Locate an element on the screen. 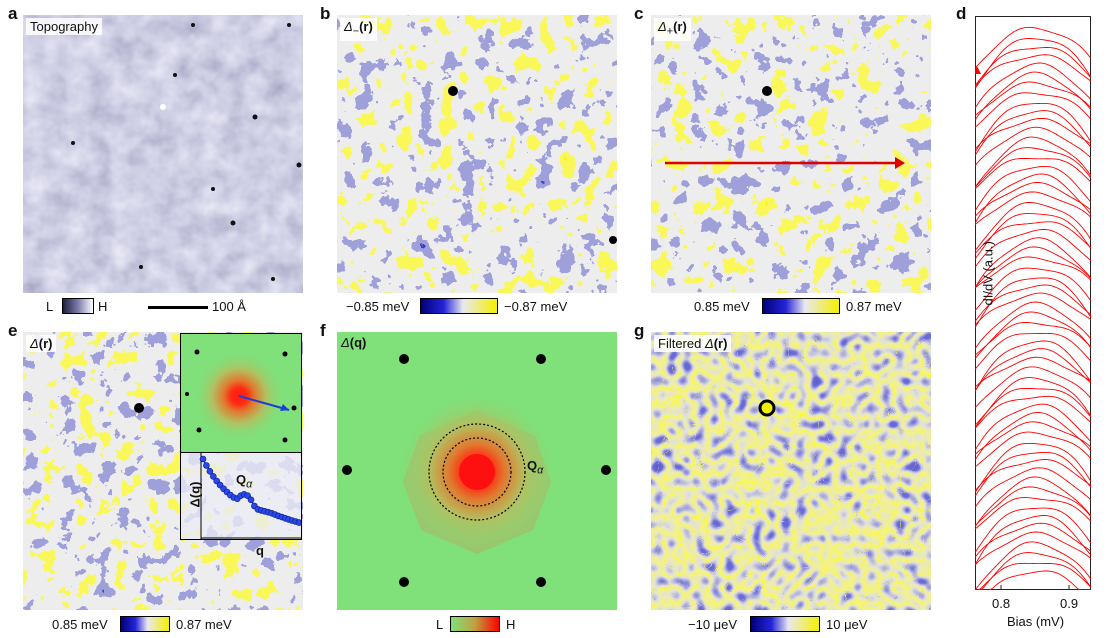  scale-bar-label: 100 Å is located at coordinates (229, 306).